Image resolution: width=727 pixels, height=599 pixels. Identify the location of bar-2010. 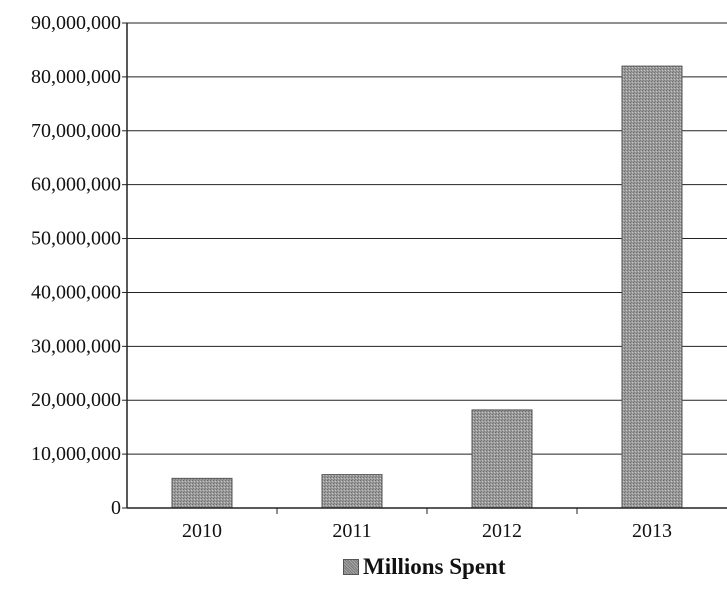
(202, 493).